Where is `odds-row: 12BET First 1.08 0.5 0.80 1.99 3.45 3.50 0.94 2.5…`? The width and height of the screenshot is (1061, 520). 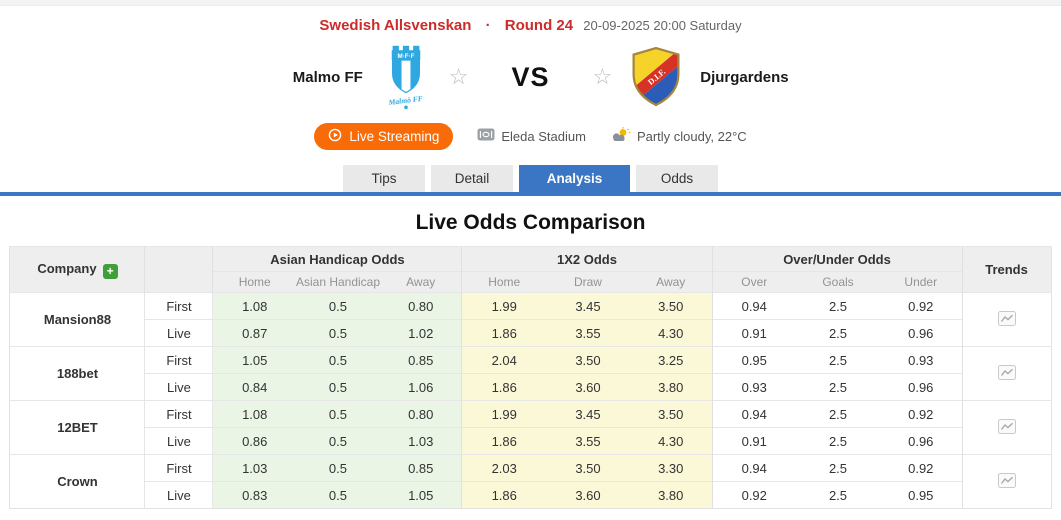
odds-row: 12BET First 1.08 0.5 0.80 1.99 3.45 3.50 0.94 2.5… is located at coordinates (530, 427).